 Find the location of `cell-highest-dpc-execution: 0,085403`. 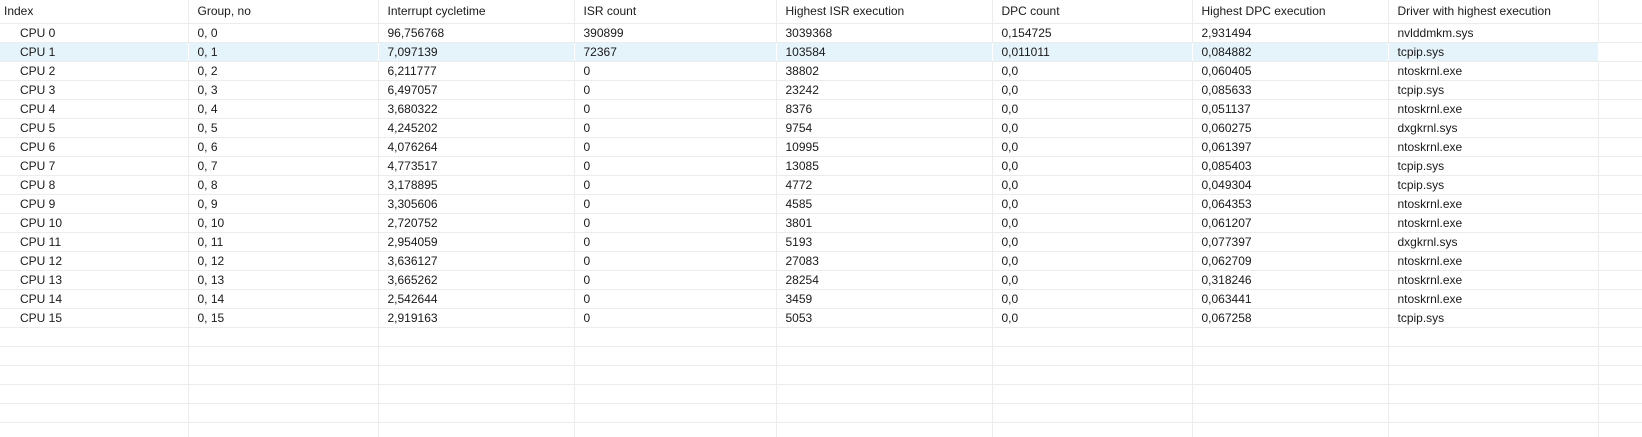

cell-highest-dpc-execution: 0,085403 is located at coordinates (1290, 166).